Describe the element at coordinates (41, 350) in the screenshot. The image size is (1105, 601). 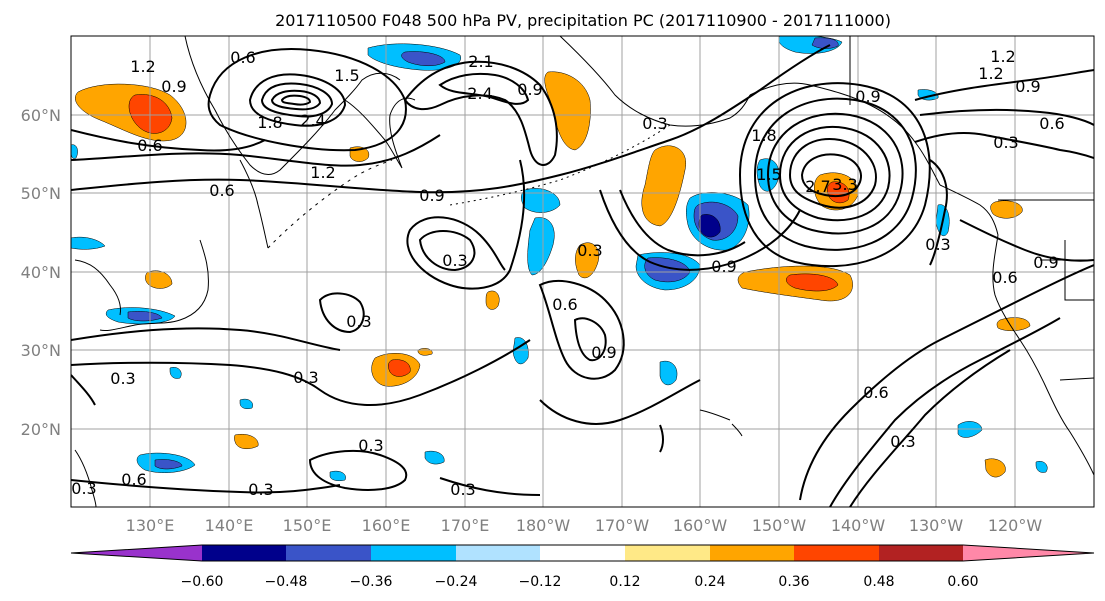
I see `lat-label: 30°N` at that location.